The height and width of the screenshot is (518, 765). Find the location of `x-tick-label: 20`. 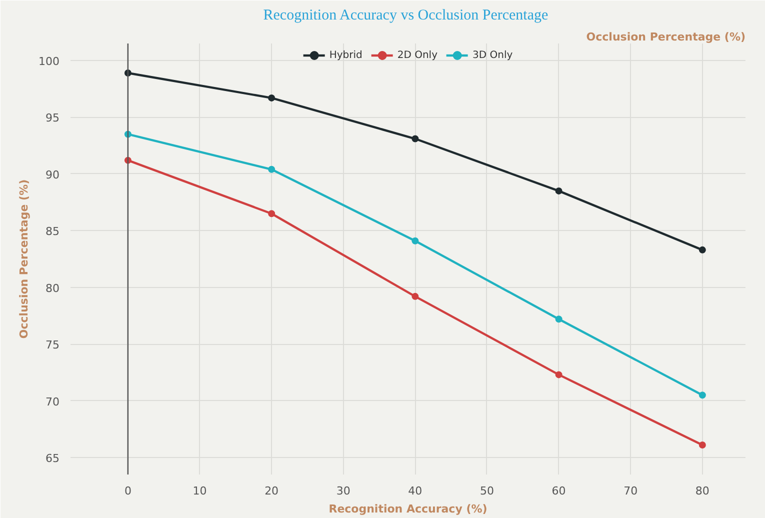

x-tick-label: 20 is located at coordinates (271, 491).